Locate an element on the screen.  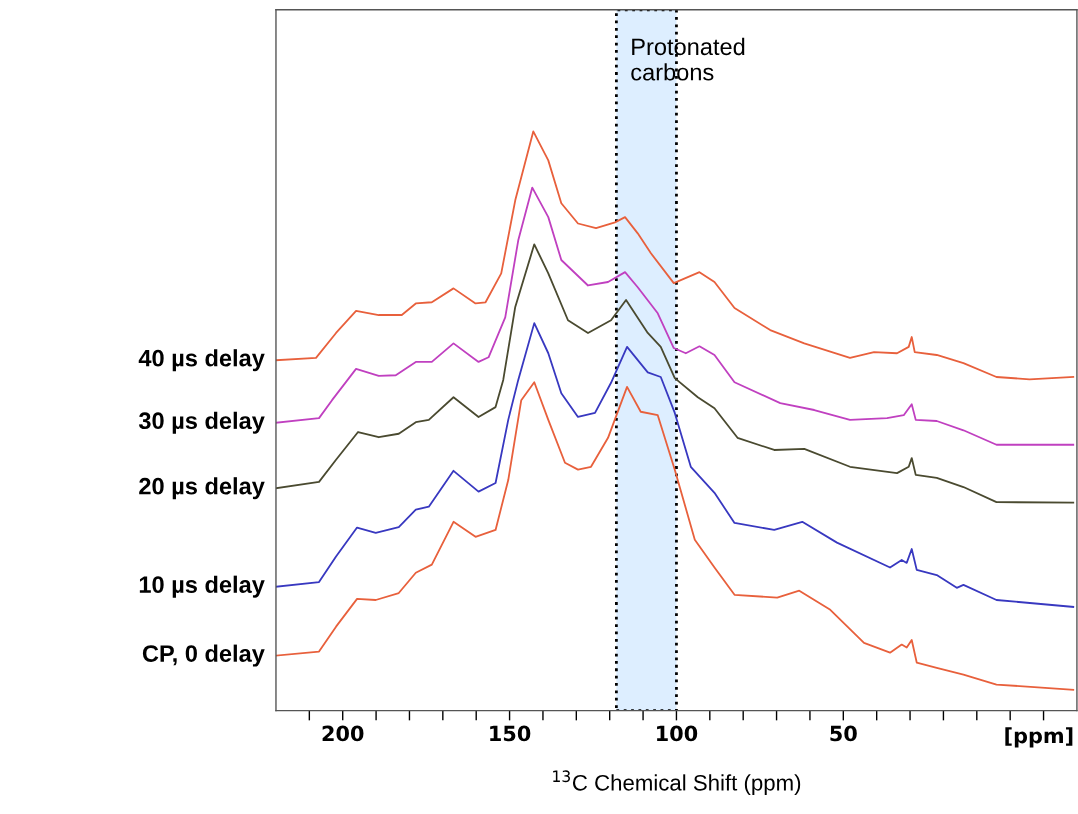
text: [ppm] is located at coordinates (1039, 737).